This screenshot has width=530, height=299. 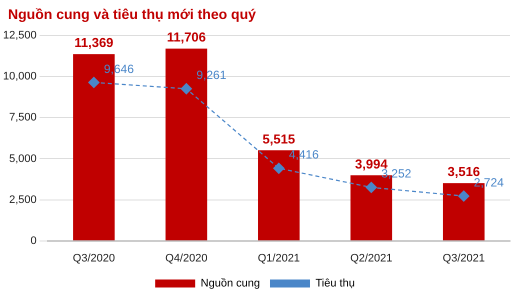 I want to click on legend-label: Tiêu thụ, so click(x=335, y=284).